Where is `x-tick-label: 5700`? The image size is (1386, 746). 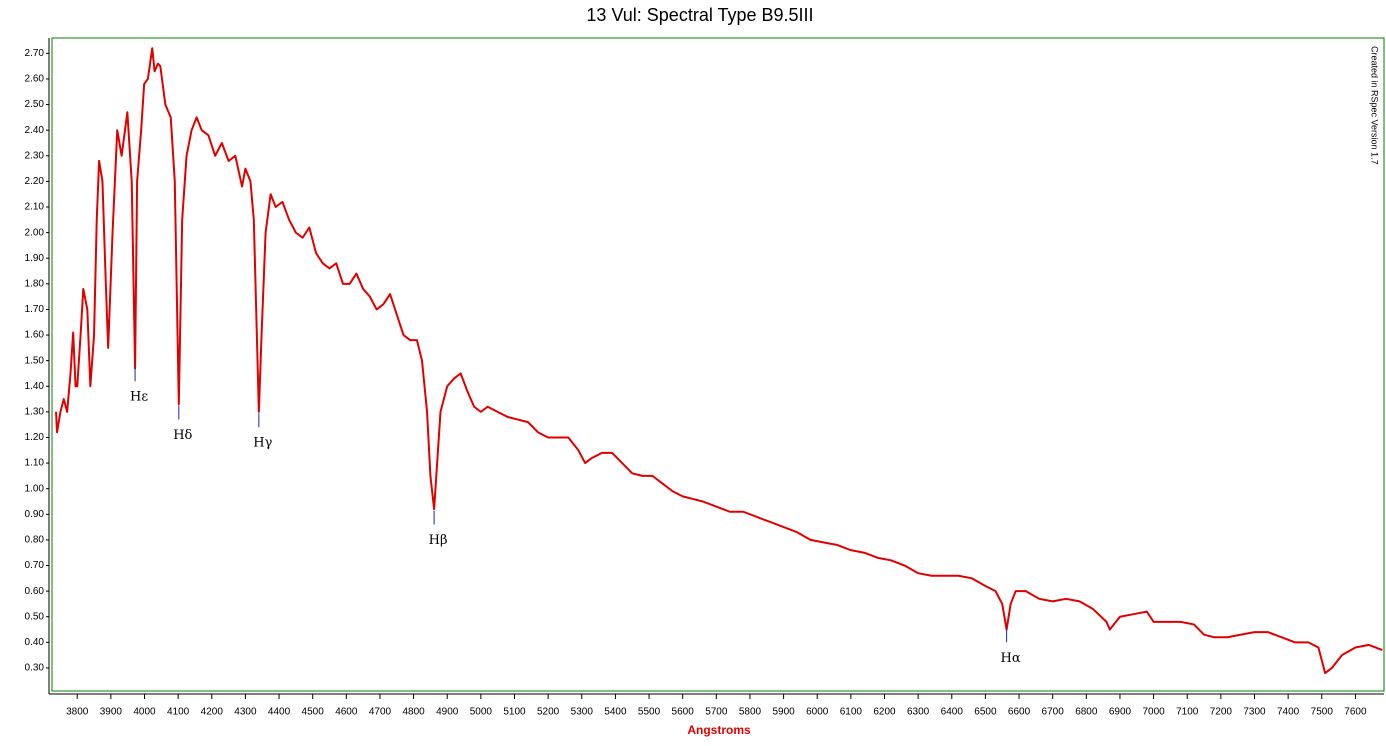 x-tick-label: 5700 is located at coordinates (716, 712).